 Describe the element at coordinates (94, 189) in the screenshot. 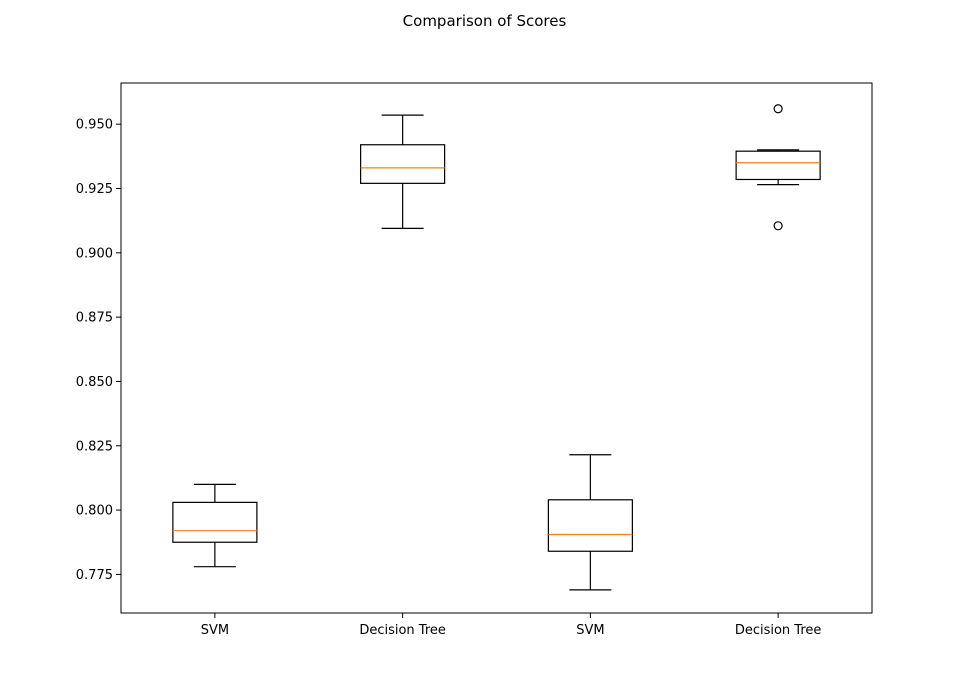

I see `y-tick-label: 0.925` at that location.